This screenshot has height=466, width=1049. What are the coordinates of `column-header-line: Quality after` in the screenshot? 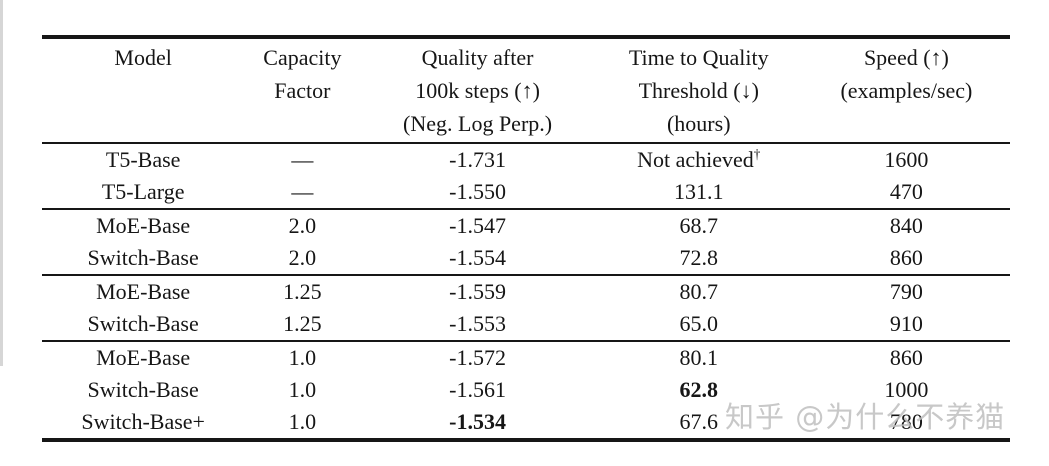 It's located at (477, 57).